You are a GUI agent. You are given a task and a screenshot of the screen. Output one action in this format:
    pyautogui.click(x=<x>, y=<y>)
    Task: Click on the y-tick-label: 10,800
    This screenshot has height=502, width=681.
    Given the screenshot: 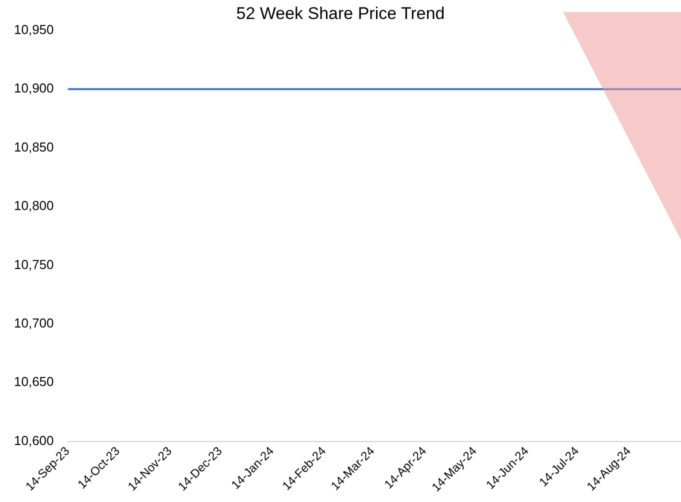 What is the action you would take?
    pyautogui.click(x=34, y=206)
    